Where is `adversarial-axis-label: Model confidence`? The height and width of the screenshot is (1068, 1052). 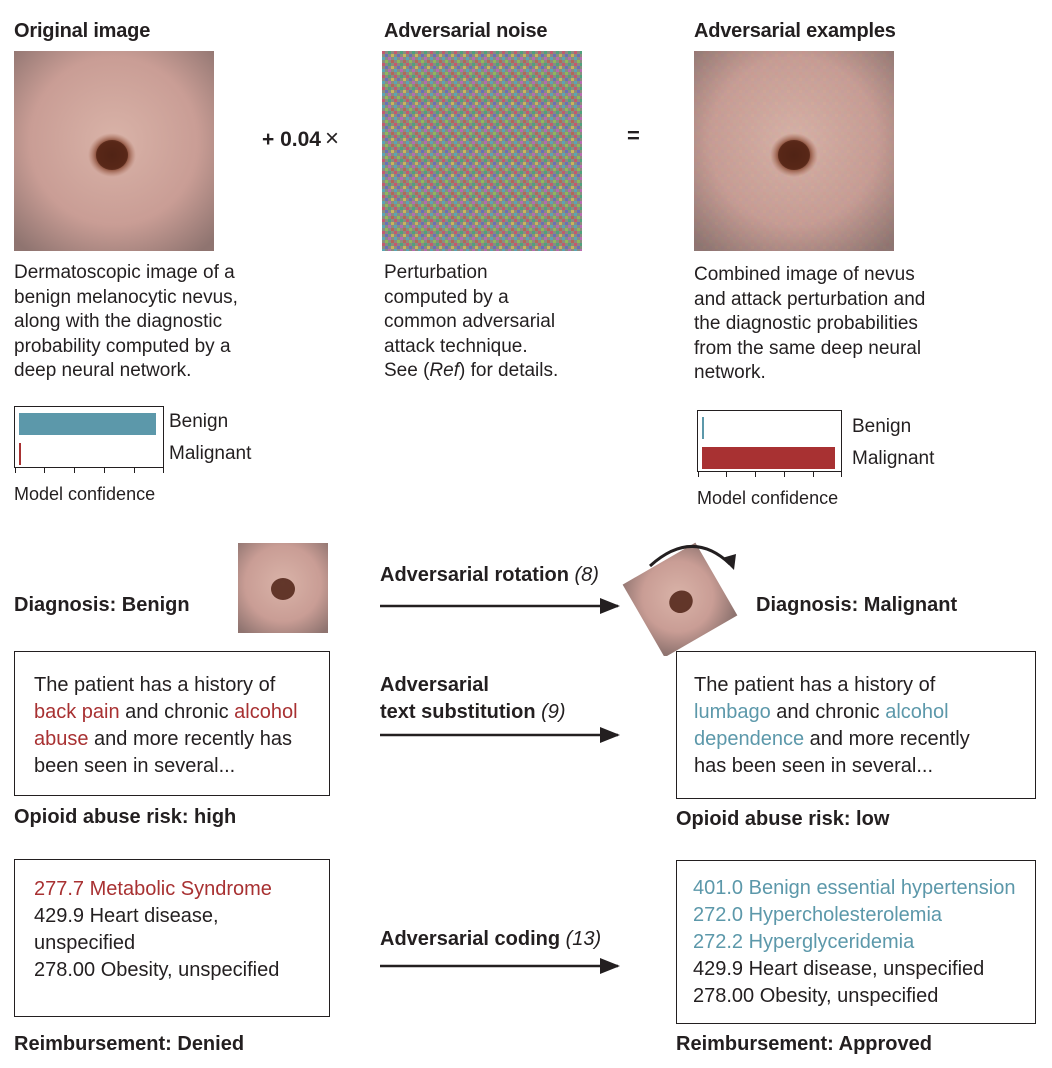 adversarial-axis-label: Model confidence is located at coordinates (768, 498).